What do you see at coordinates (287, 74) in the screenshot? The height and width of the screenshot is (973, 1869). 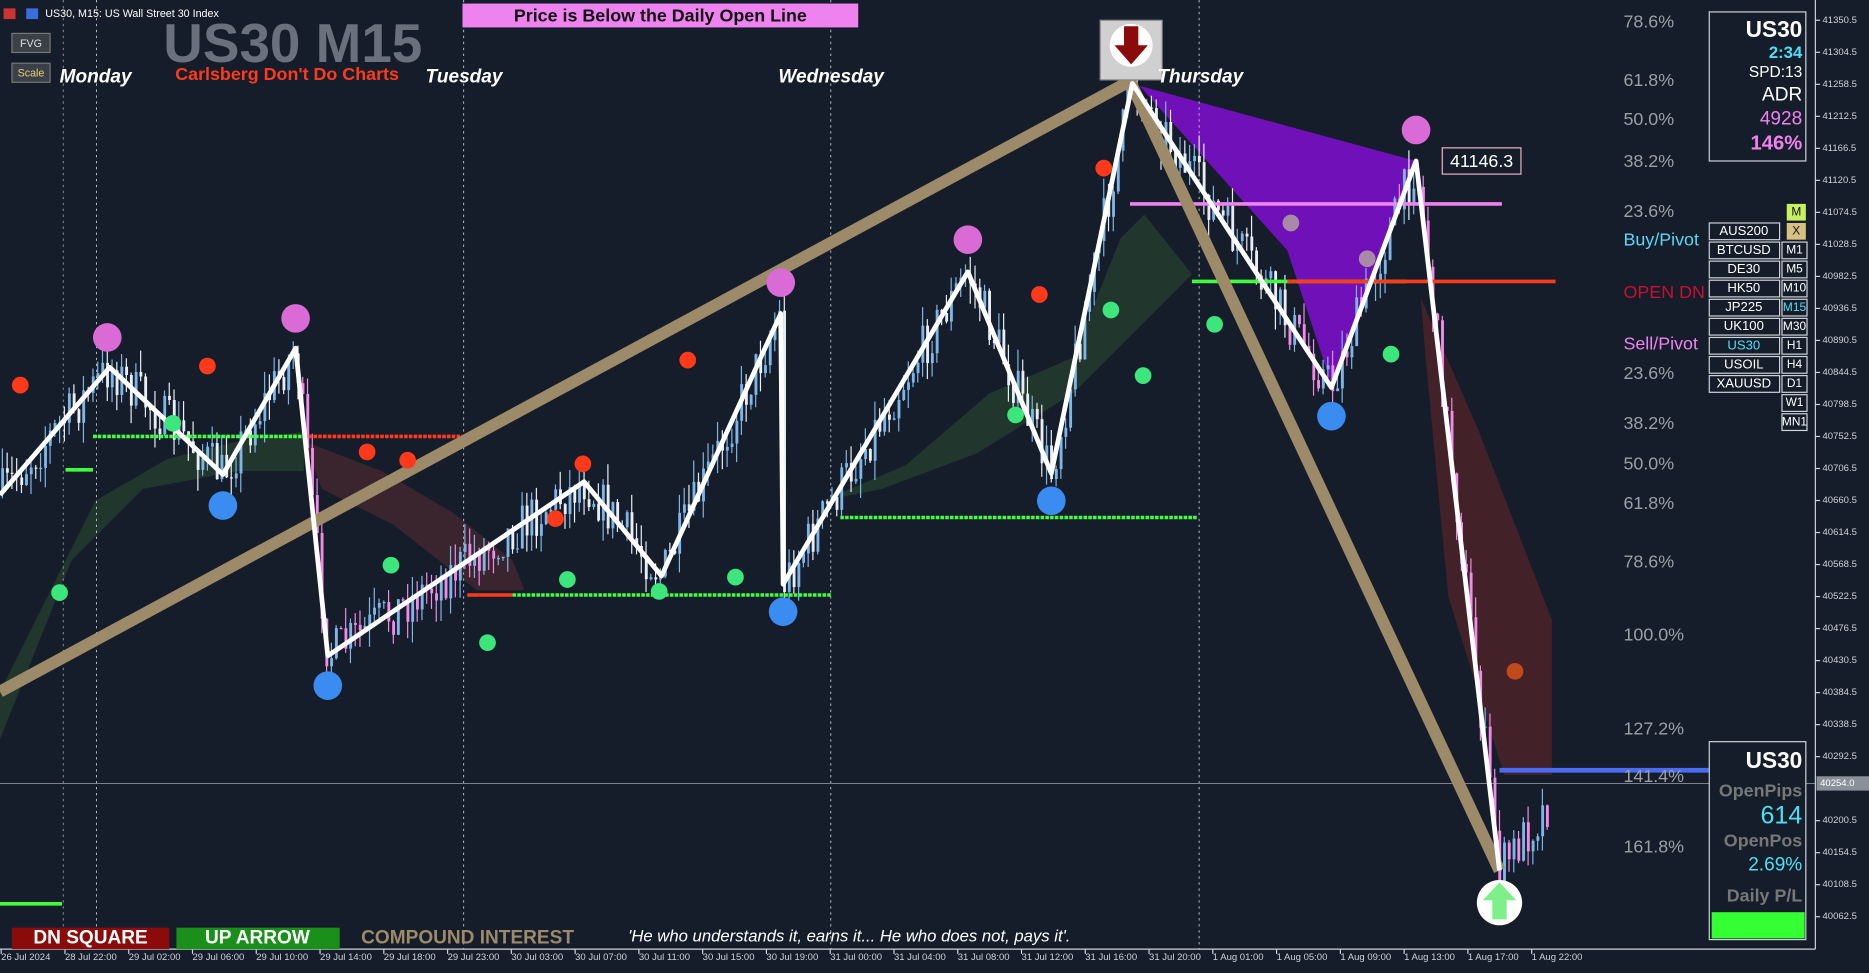 I see `subtitle: Carlsberg Don't Do Charts` at bounding box center [287, 74].